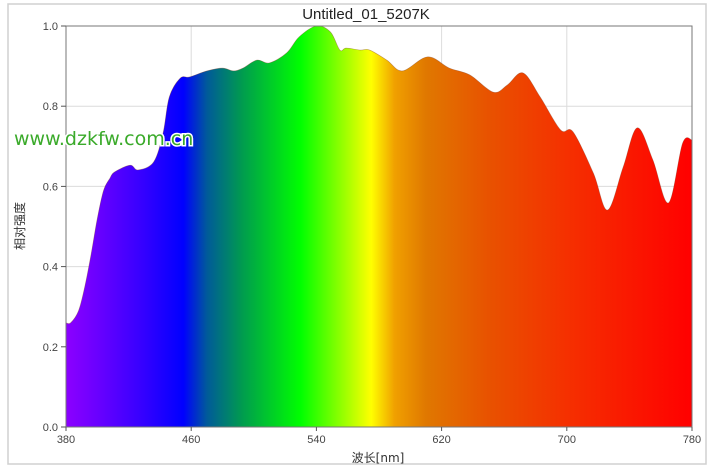  I want to click on x-tick-label: 620, so click(441, 440).